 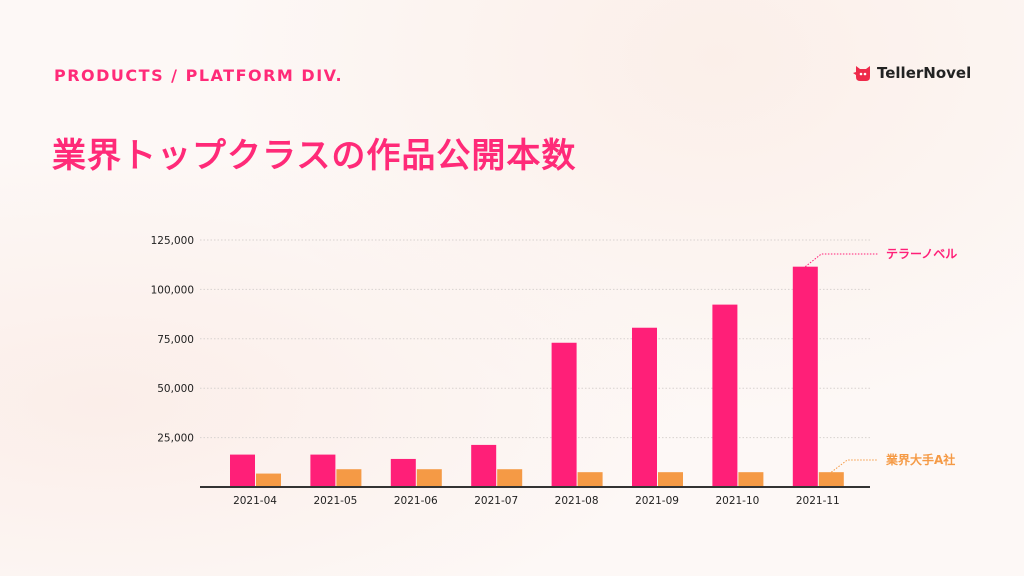 I want to click on logo: TellerNovel, so click(x=912, y=73).